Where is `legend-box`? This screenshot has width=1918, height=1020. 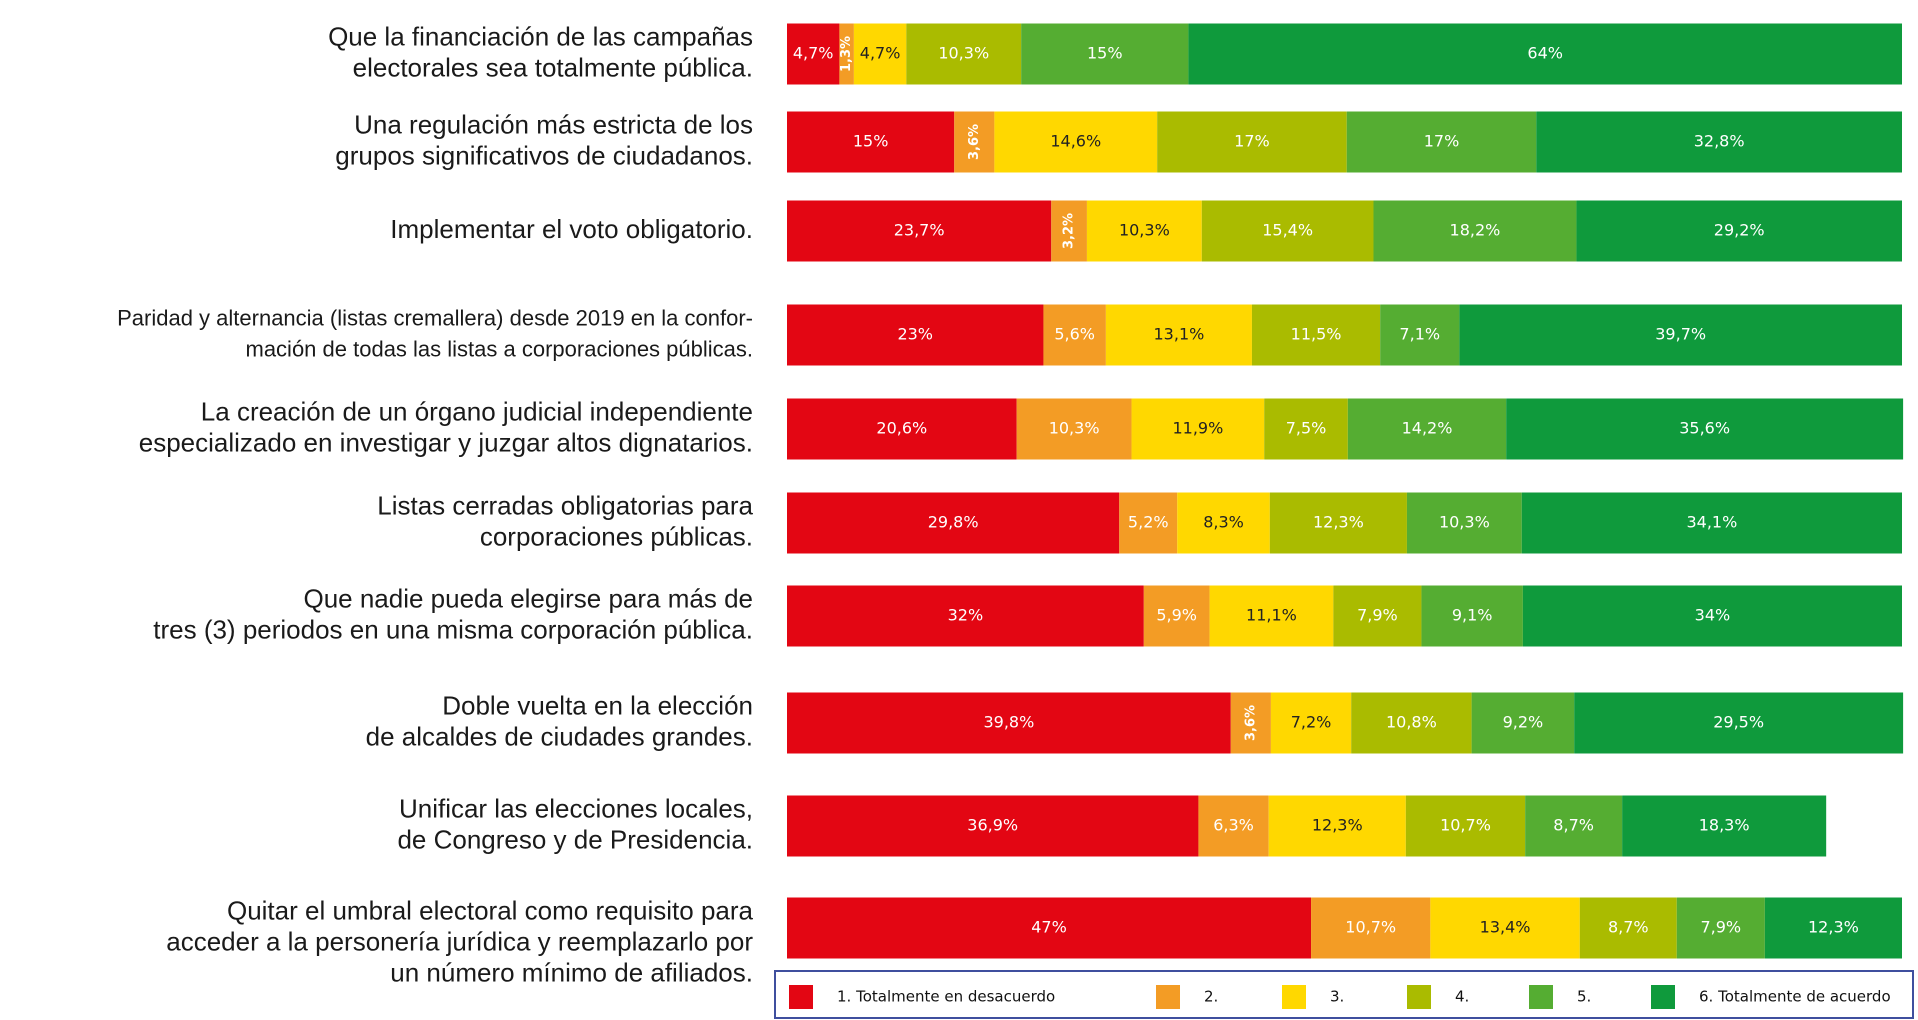
legend-box is located at coordinates (1344, 994).